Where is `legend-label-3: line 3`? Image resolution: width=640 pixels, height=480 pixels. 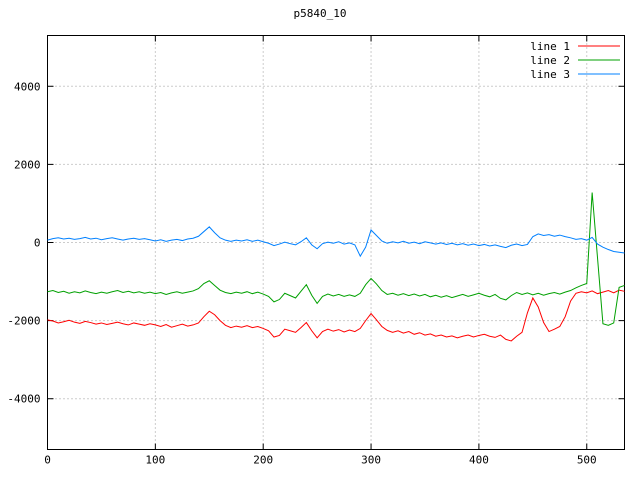 legend-label-3: line 3 is located at coordinates (550, 74).